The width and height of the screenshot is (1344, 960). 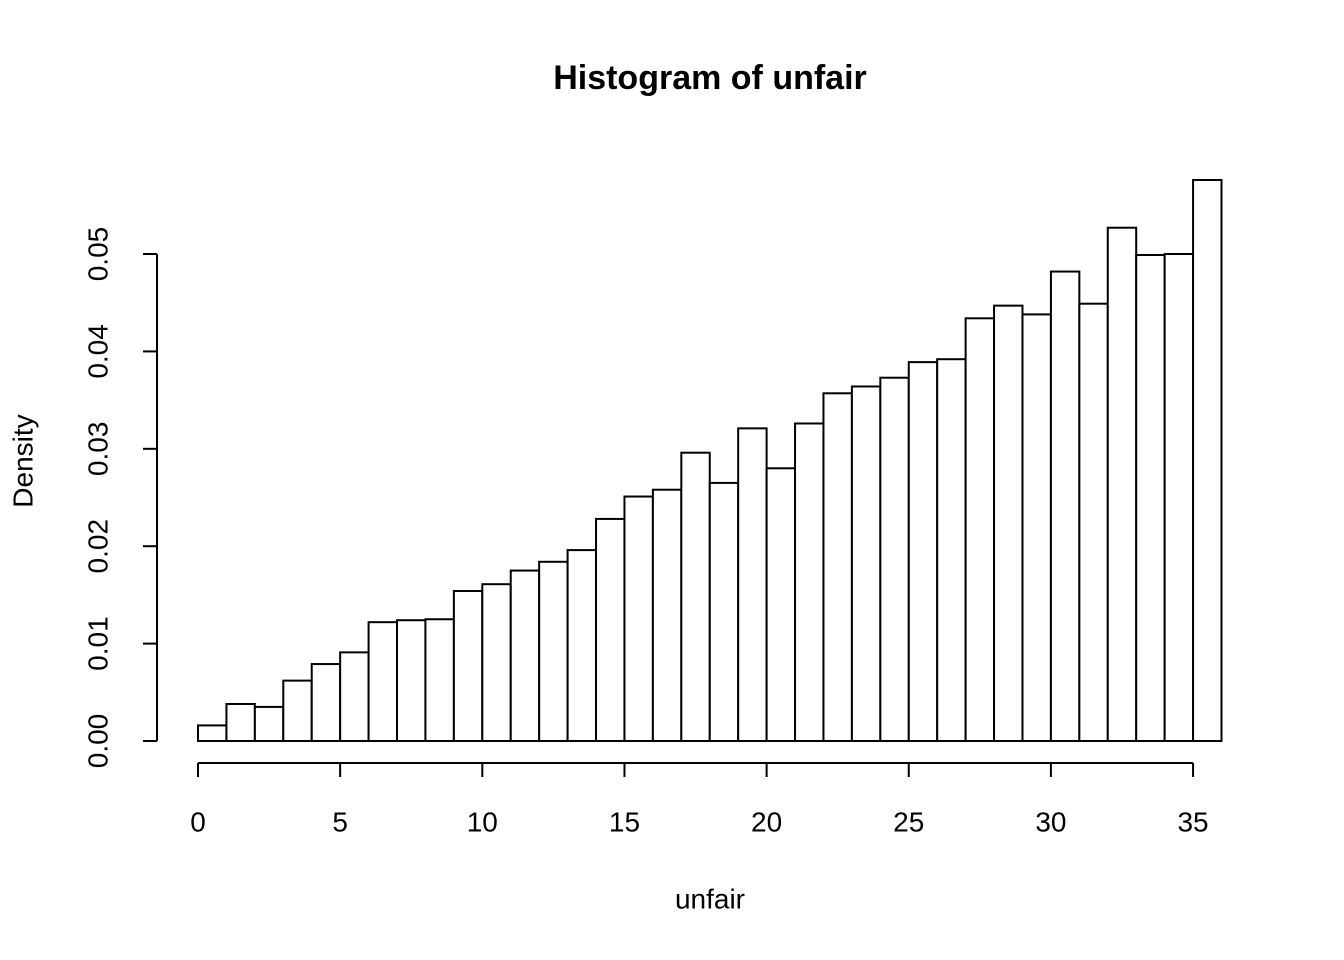 I want to click on y-tick-label: 0.04, so click(x=97, y=351).